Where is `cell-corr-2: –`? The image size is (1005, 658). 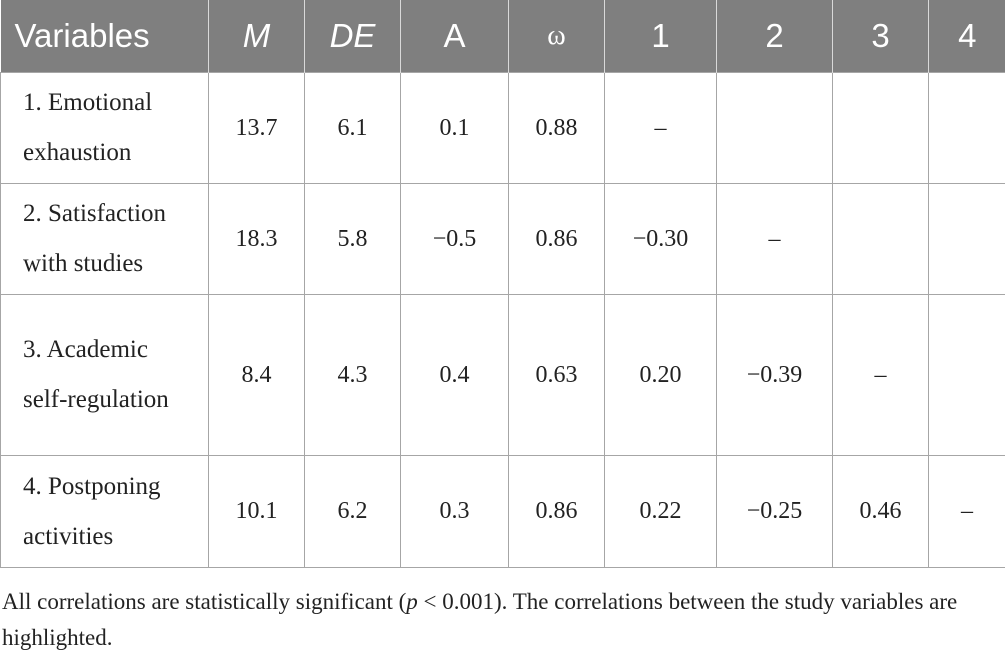
cell-corr-2: – is located at coordinates (774, 239).